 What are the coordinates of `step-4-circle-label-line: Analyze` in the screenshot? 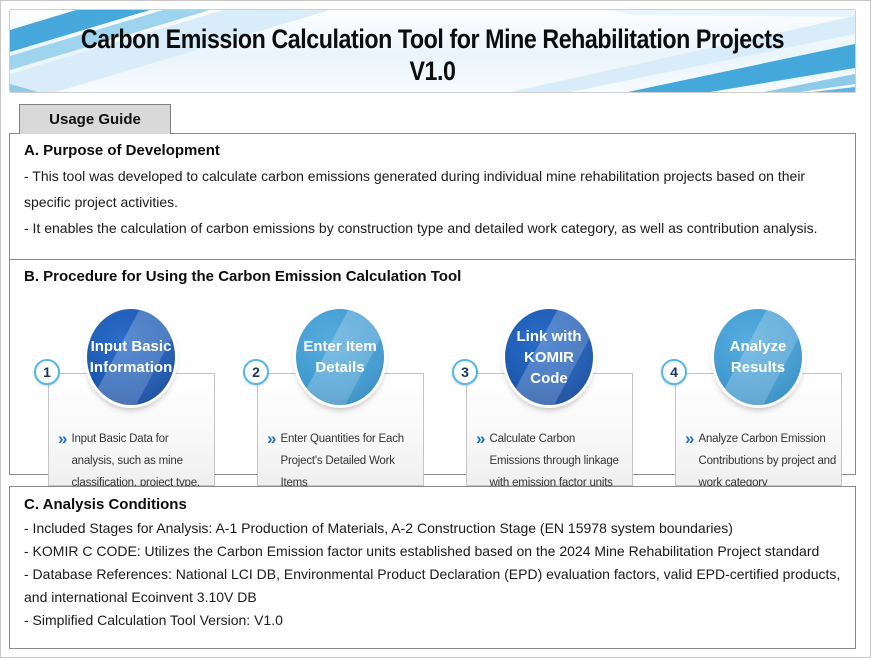 It's located at (758, 346).